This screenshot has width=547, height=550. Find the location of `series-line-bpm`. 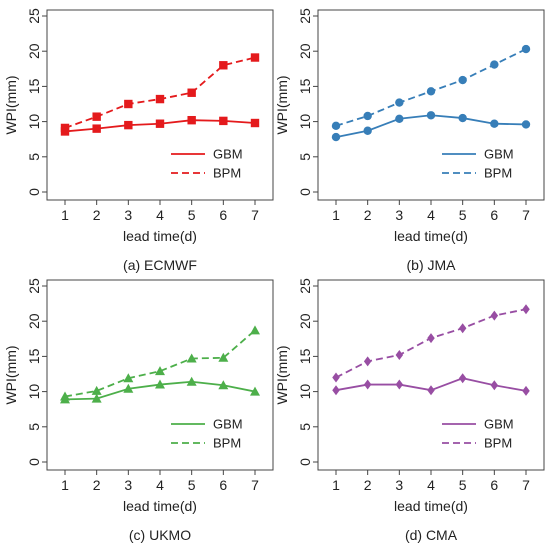

series-line-bpm is located at coordinates (431, 343).